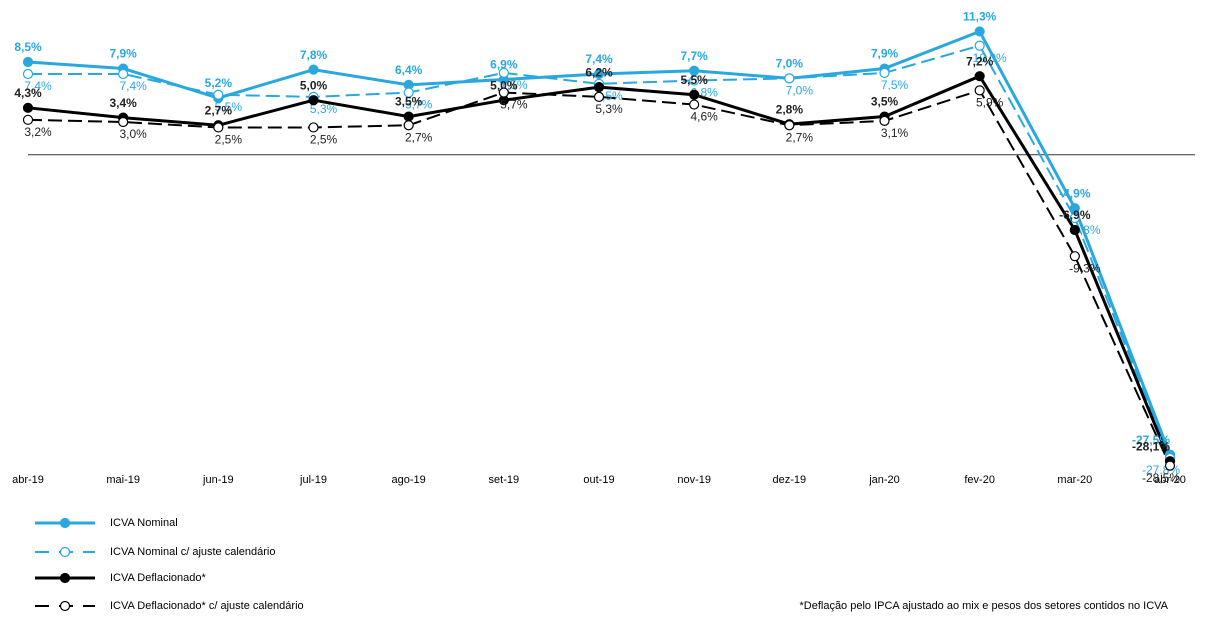 The image size is (1230, 623). I want to click on x-tick-label: out-19, so click(598, 480).